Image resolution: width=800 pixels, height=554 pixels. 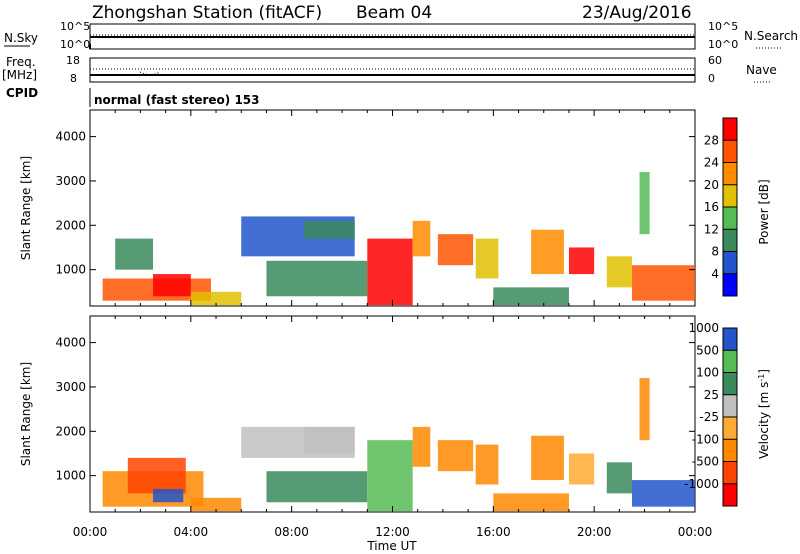 I want to click on time-axis-label: Time UT, so click(x=391, y=546).